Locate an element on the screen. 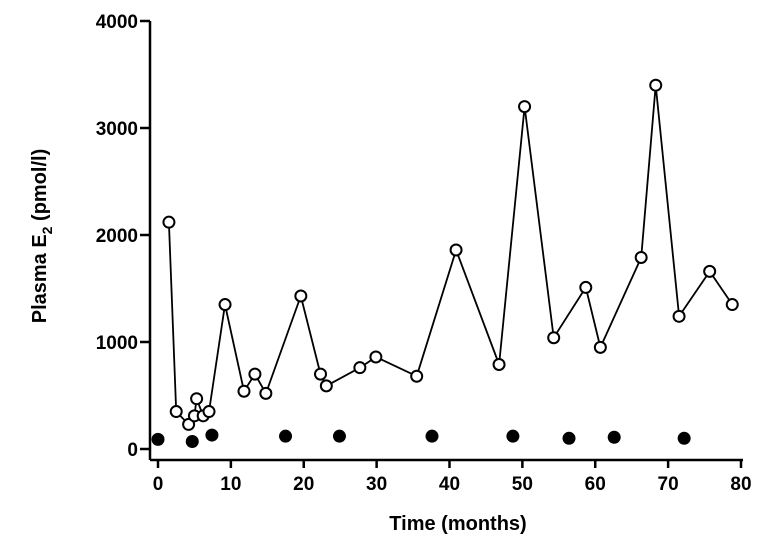  x-tick-label: 80 is located at coordinates (740, 484).